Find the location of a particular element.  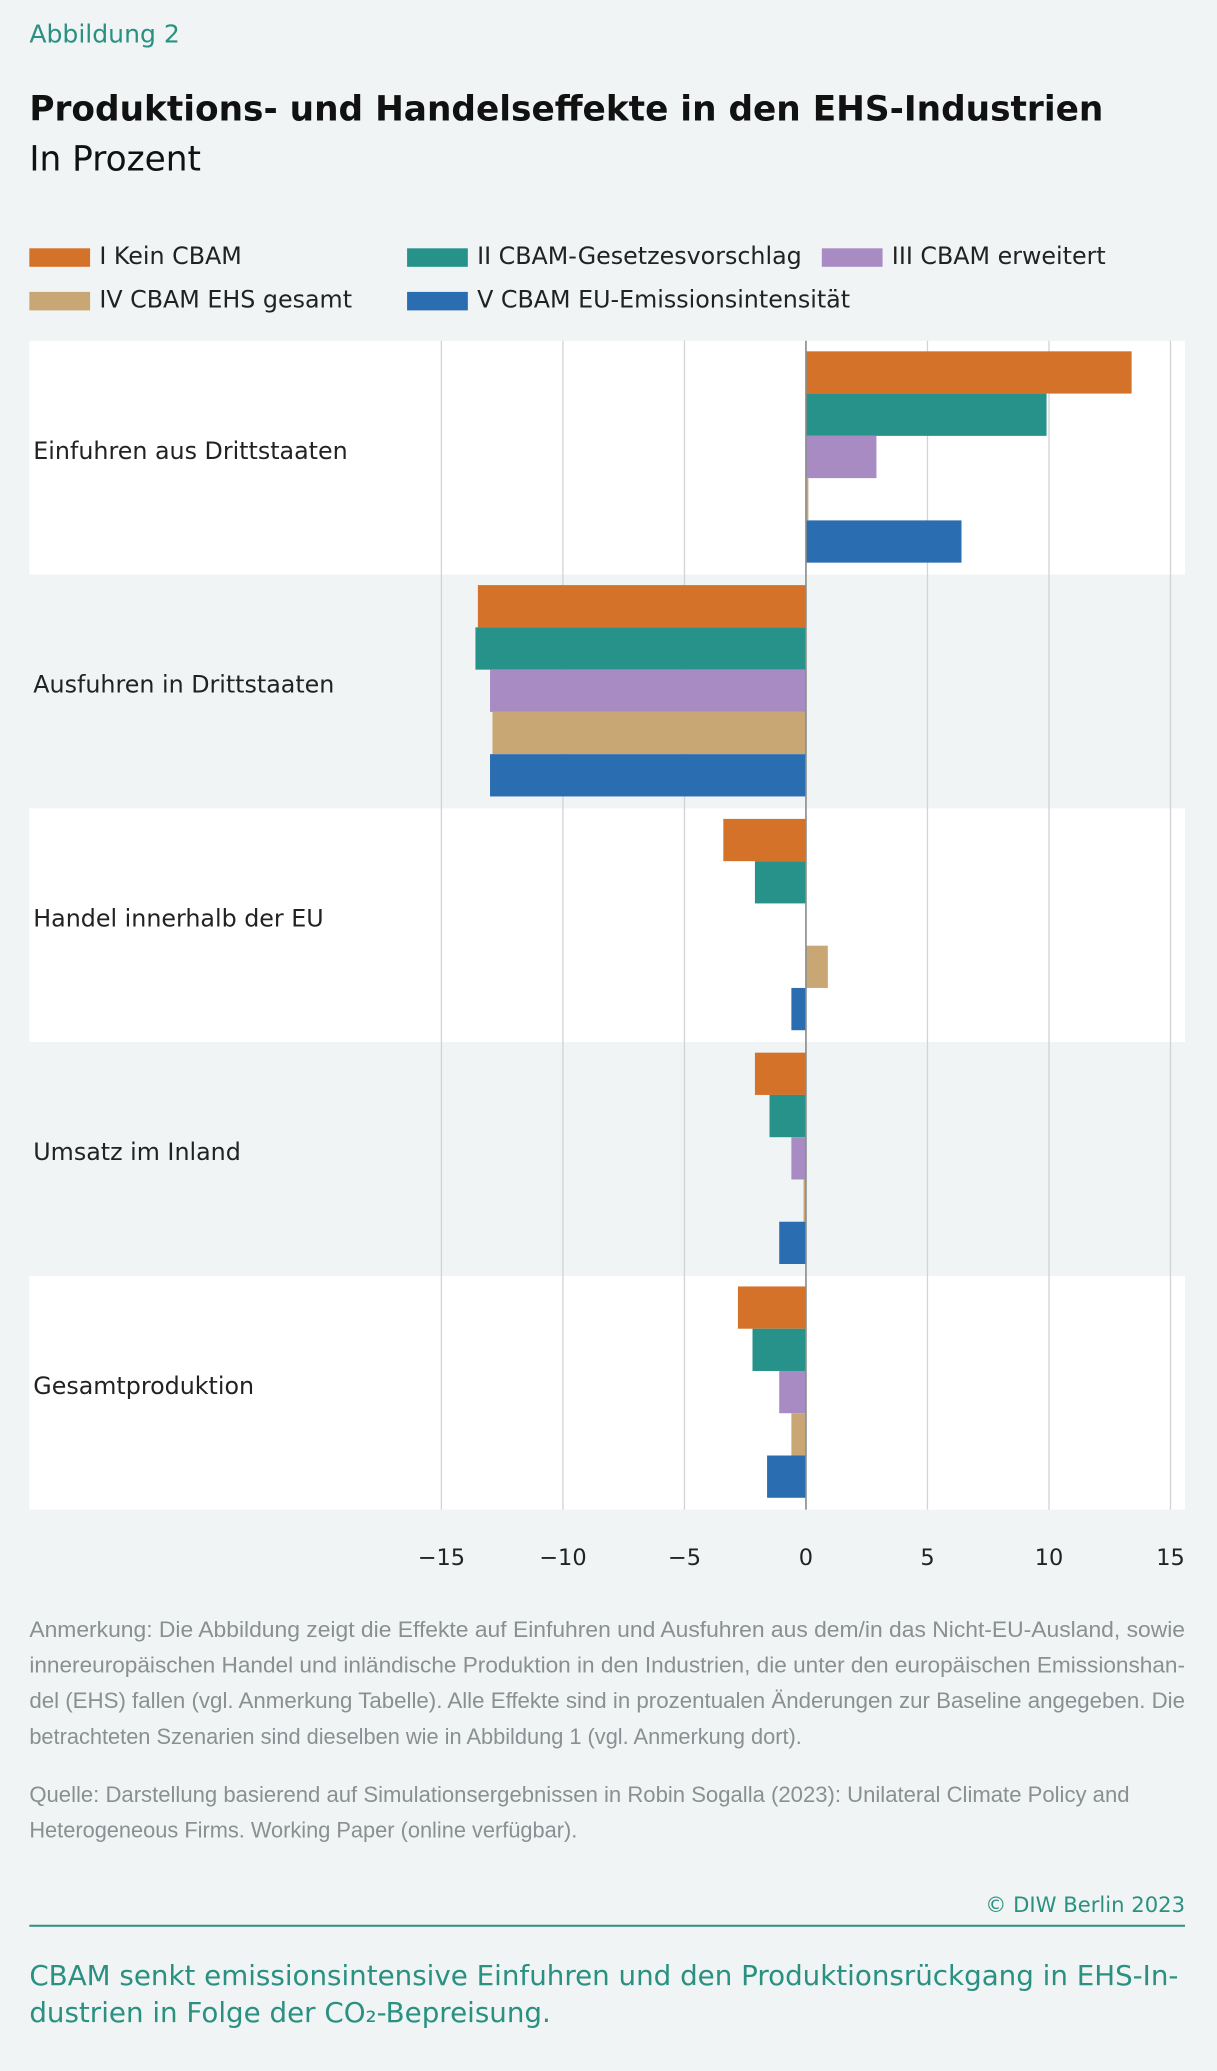

x-tick-label: −5 is located at coordinates (684, 1558).